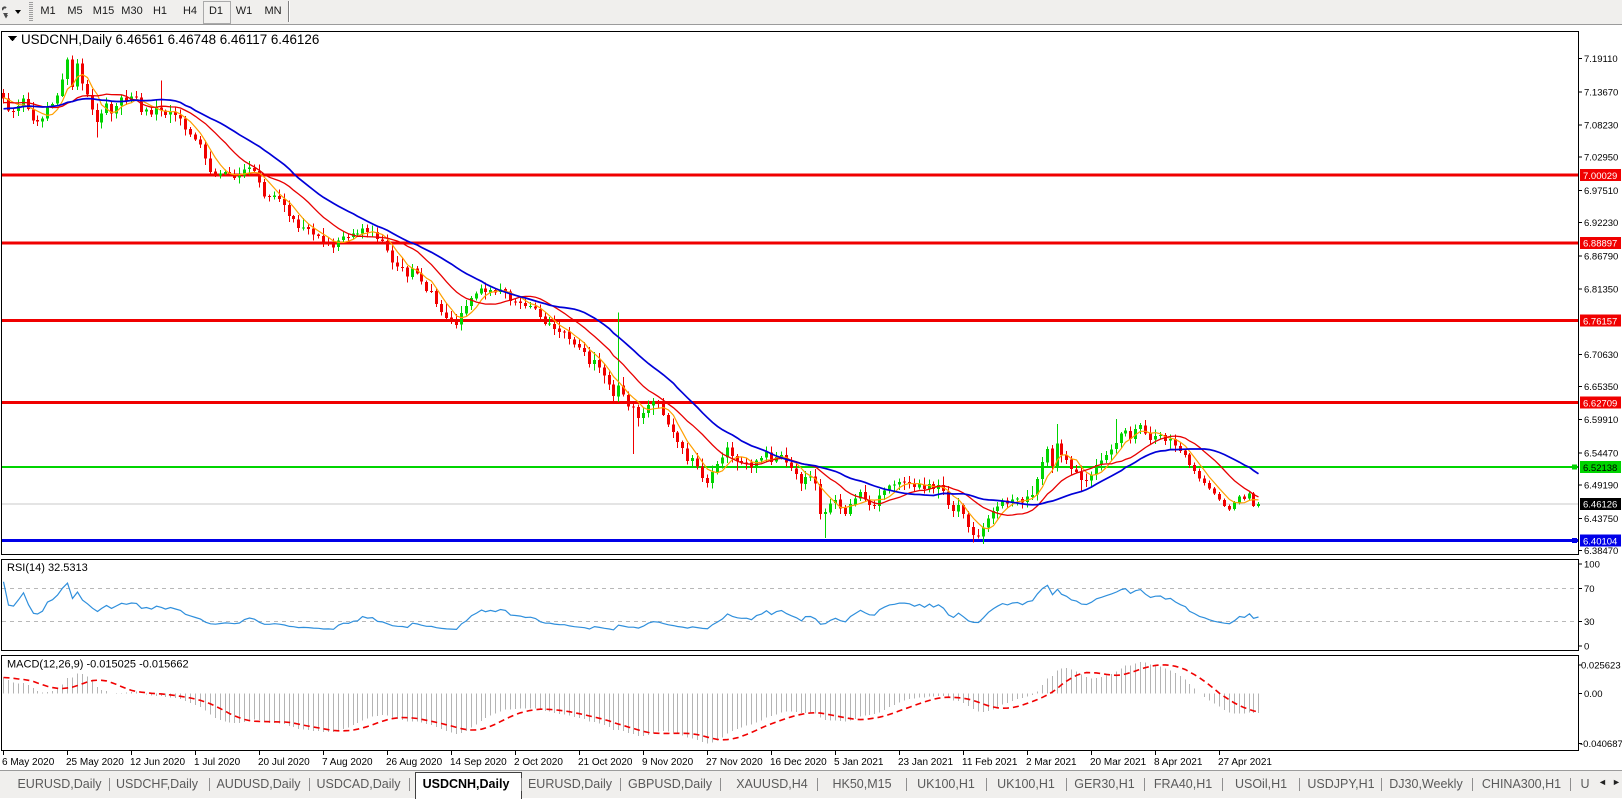  What do you see at coordinates (1601, 744) in the screenshot?
I see `svg-text: -0.040687` at bounding box center [1601, 744].